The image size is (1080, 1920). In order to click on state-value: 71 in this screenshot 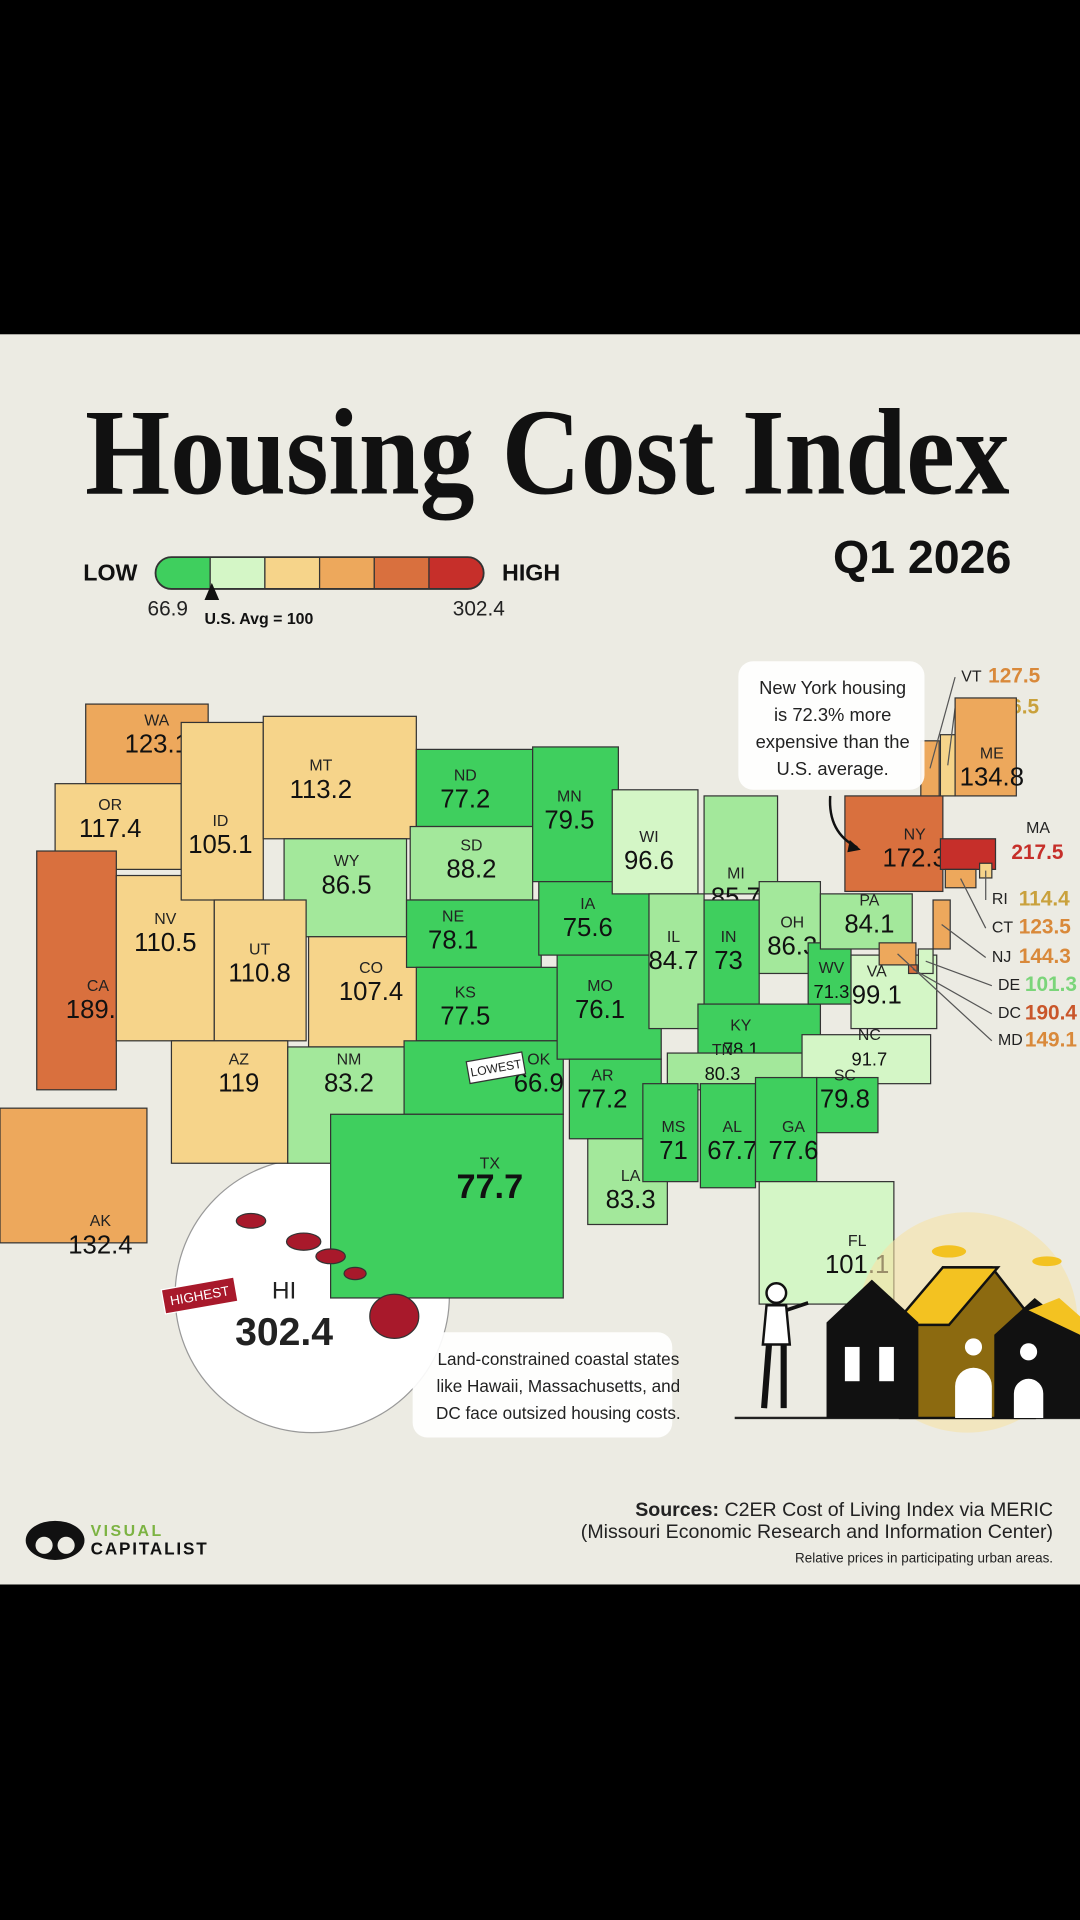, I will do `click(673, 1151)`.